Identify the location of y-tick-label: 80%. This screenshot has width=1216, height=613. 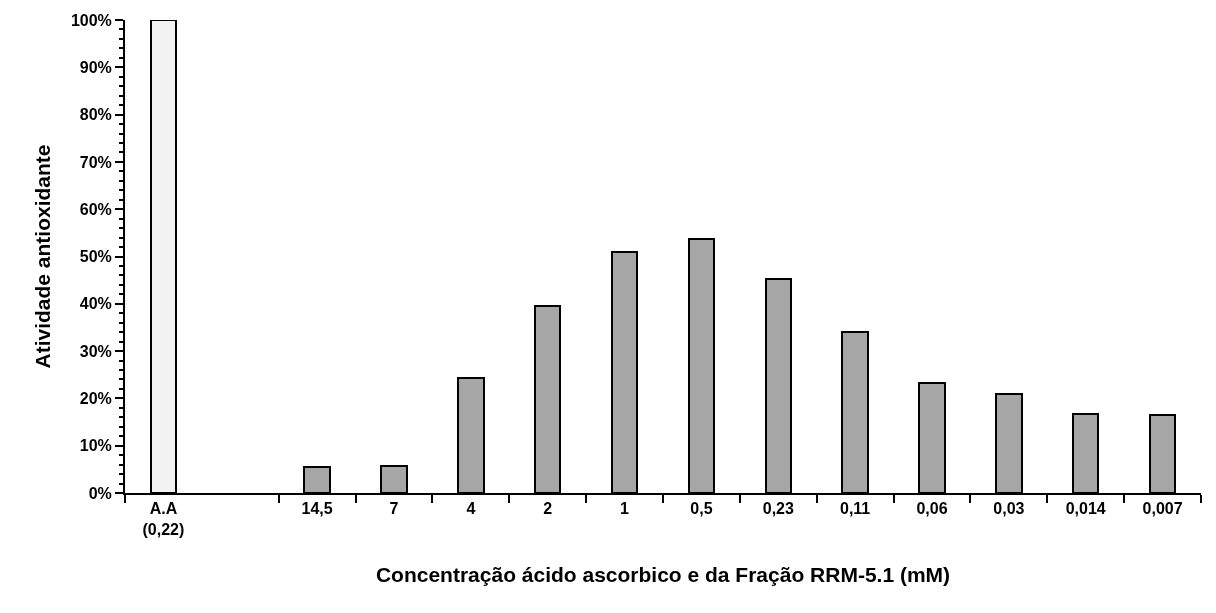
(95, 115).